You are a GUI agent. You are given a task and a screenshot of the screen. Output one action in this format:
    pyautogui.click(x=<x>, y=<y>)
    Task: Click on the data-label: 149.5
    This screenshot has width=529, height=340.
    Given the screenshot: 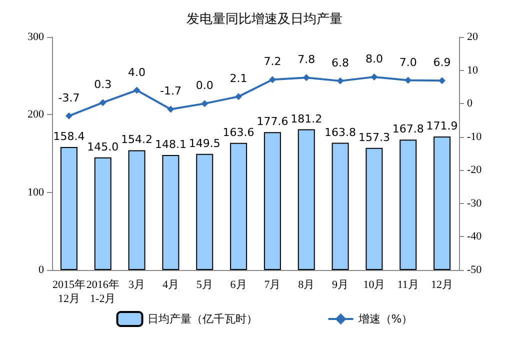 What is the action you would take?
    pyautogui.click(x=204, y=143)
    